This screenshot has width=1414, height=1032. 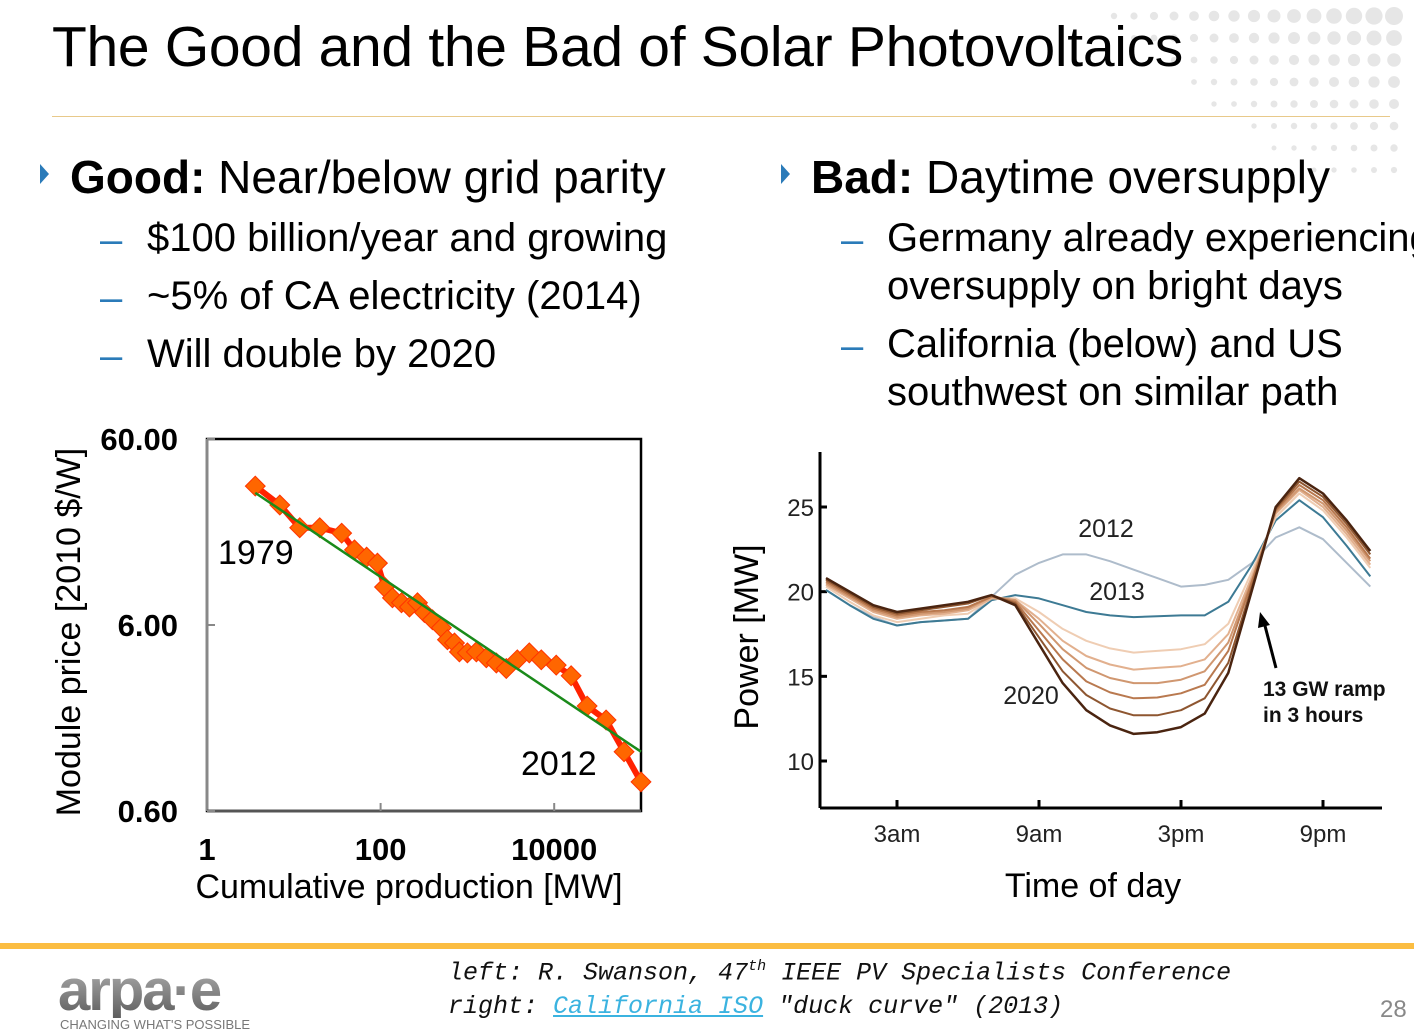 I want to click on bad-label: Bad:, so click(x=862, y=177).